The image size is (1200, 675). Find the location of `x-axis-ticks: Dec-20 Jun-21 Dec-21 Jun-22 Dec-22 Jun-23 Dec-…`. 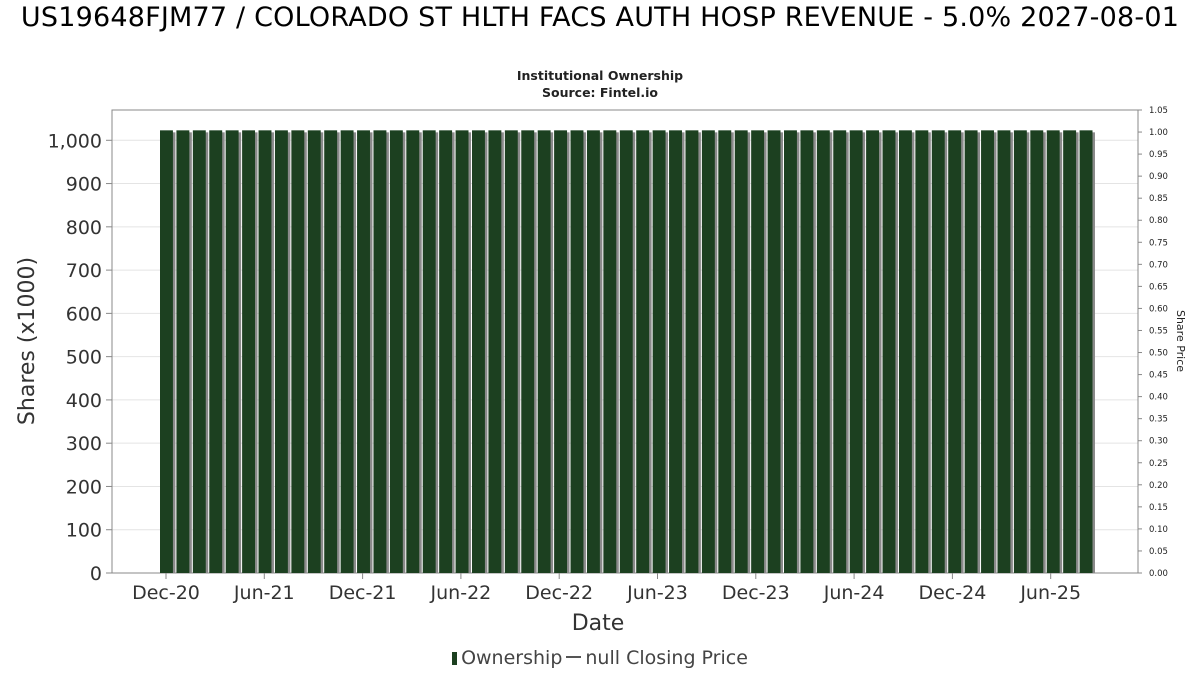

x-axis-ticks: Dec-20 Jun-21 Dec-21 Jun-22 Dec-22 Jun-23 Dec-… is located at coordinates (606, 588).